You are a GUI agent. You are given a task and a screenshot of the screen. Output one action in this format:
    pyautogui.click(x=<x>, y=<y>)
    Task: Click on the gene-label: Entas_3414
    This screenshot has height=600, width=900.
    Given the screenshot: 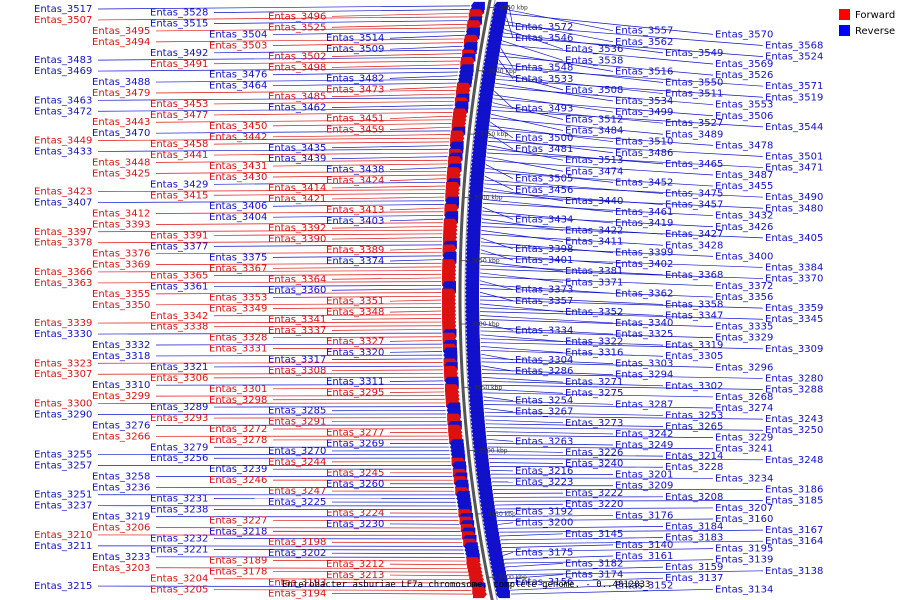 What is the action you would take?
    pyautogui.click(x=297, y=188)
    